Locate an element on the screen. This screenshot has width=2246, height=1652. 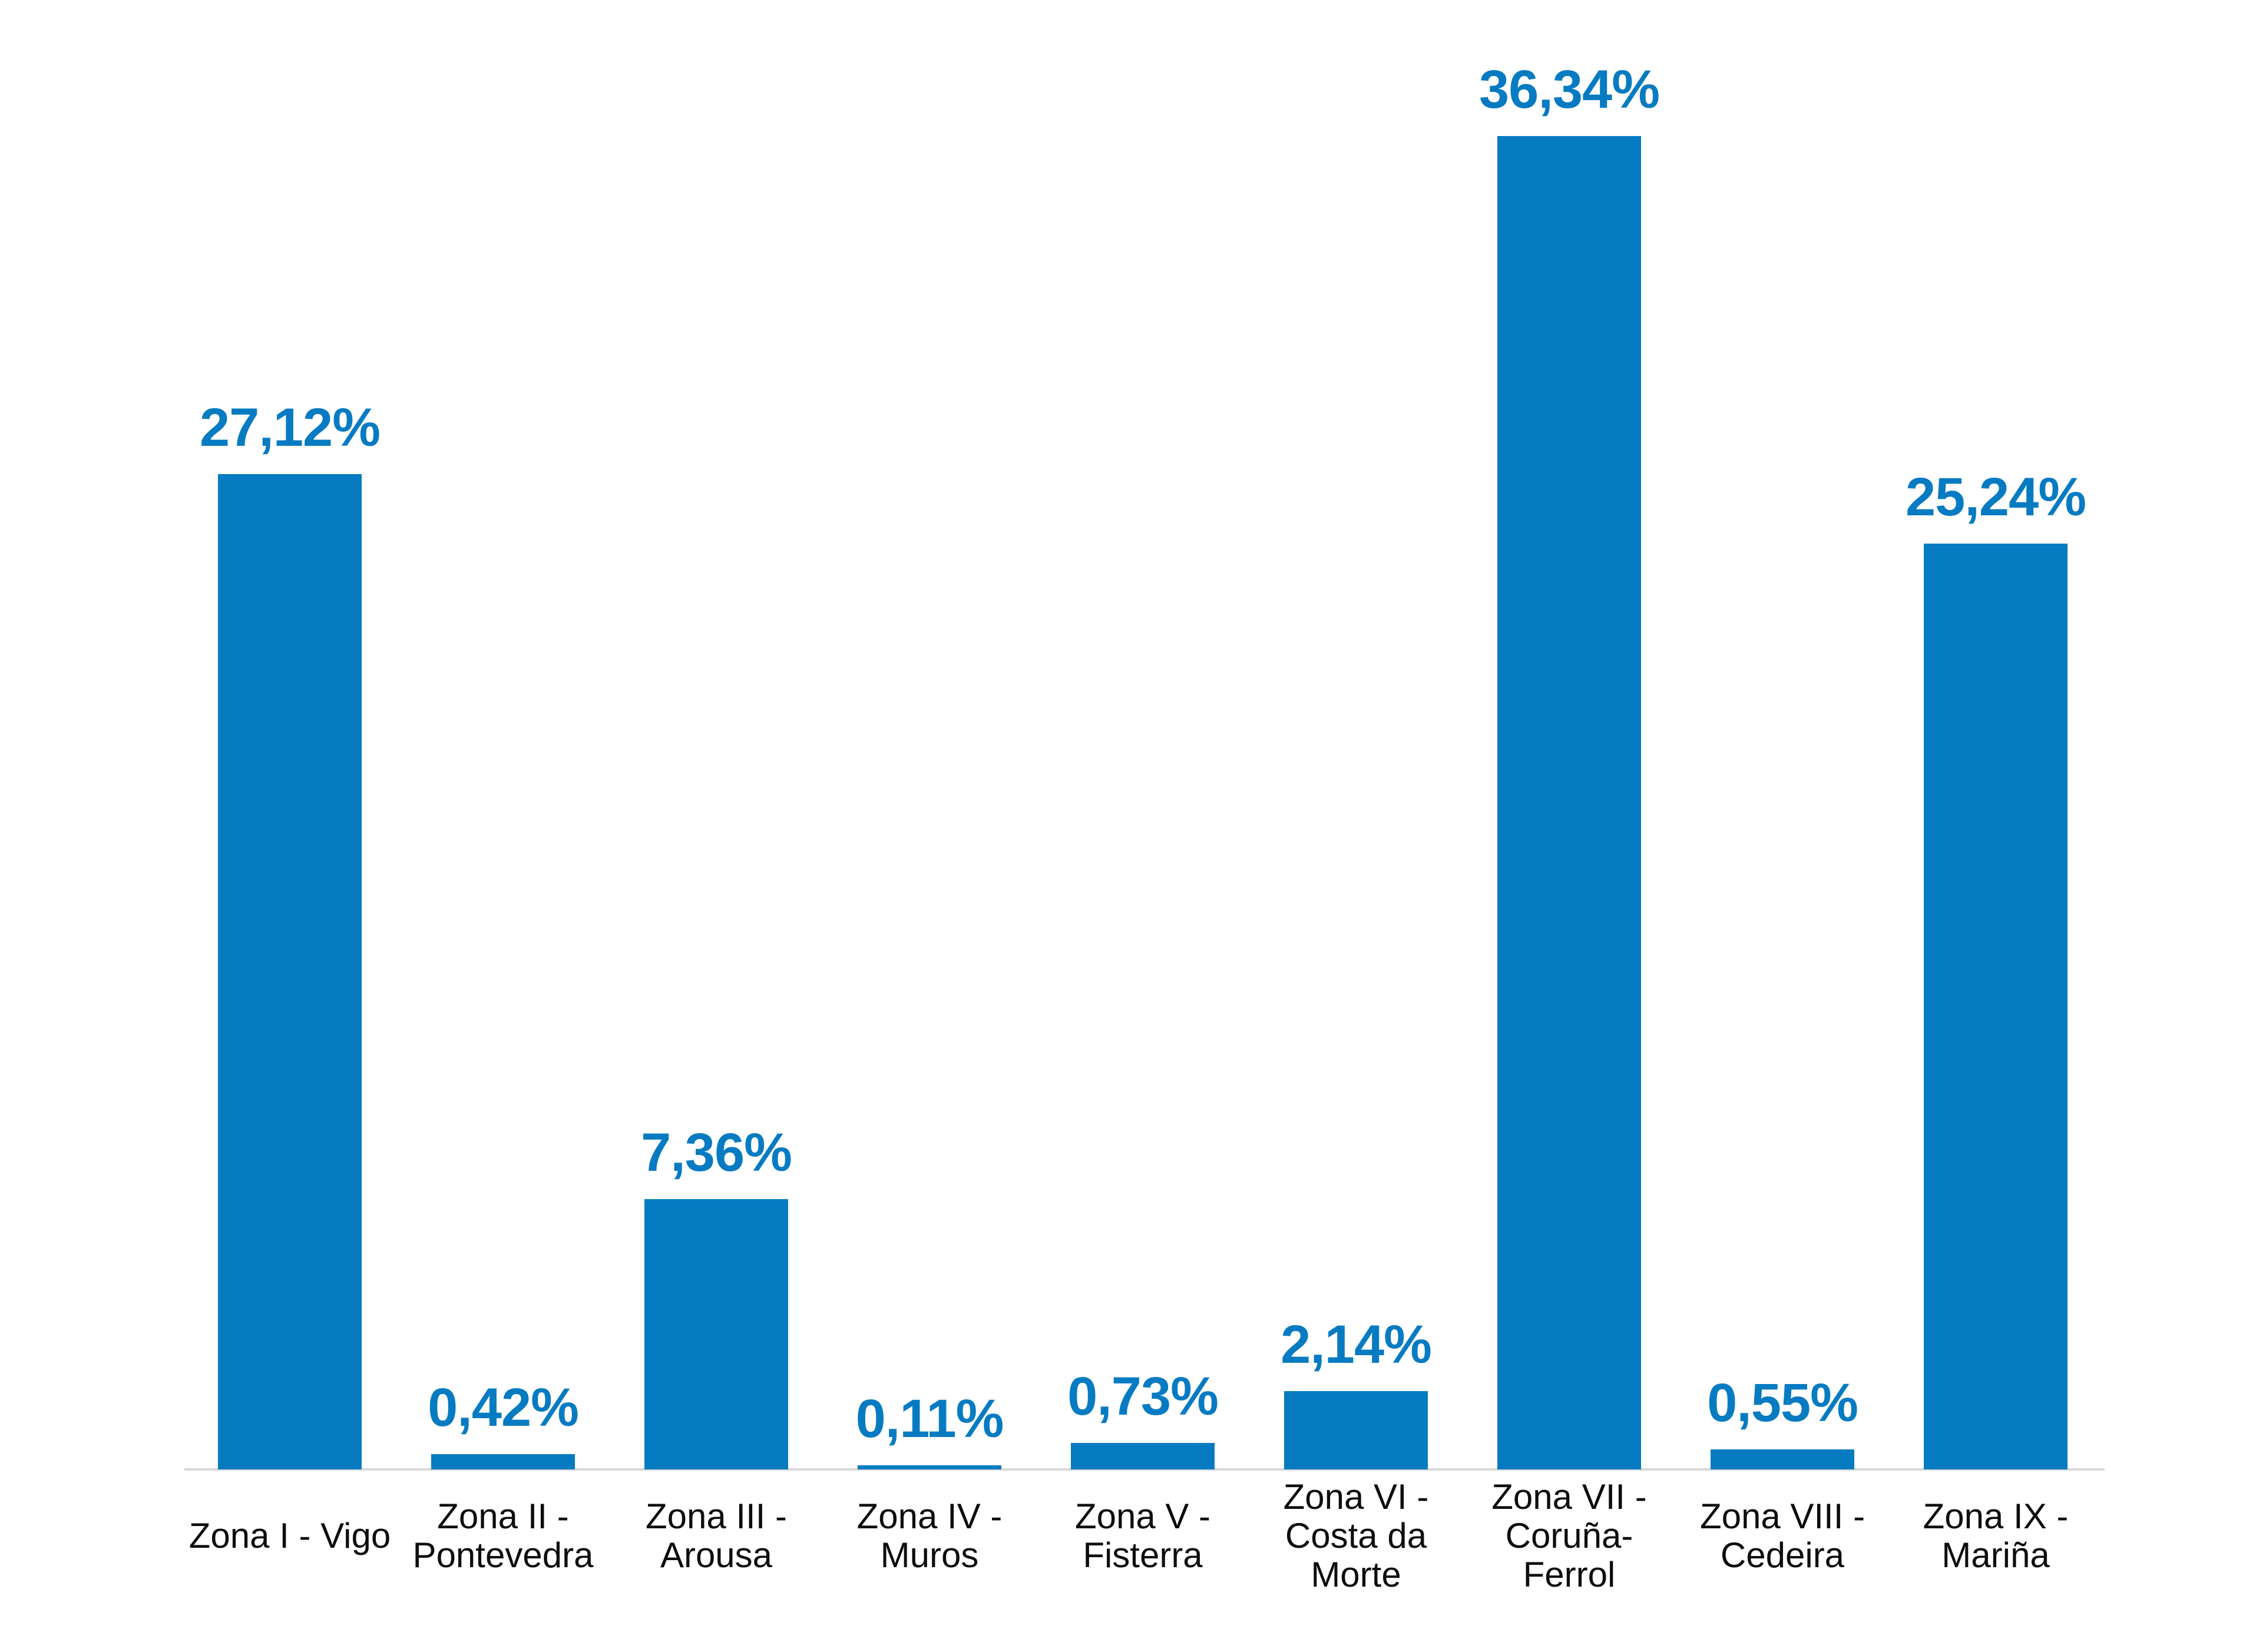
bar-value-label: 0,55% is located at coordinates (1782, 1403).